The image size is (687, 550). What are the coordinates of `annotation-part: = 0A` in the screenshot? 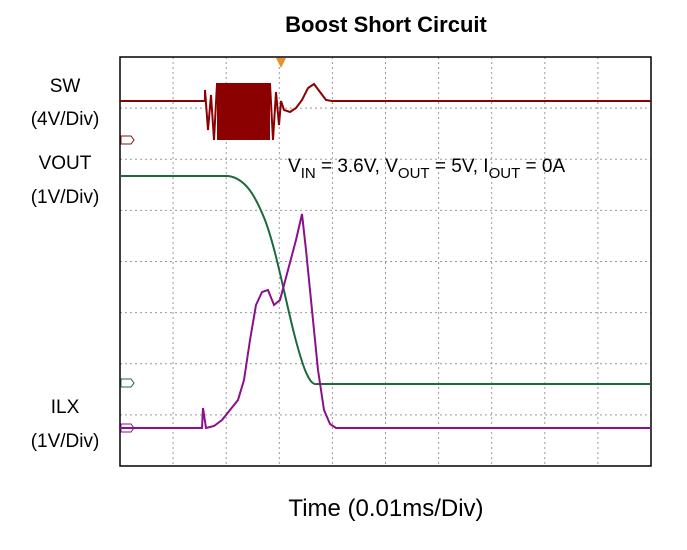 It's located at (542, 166).